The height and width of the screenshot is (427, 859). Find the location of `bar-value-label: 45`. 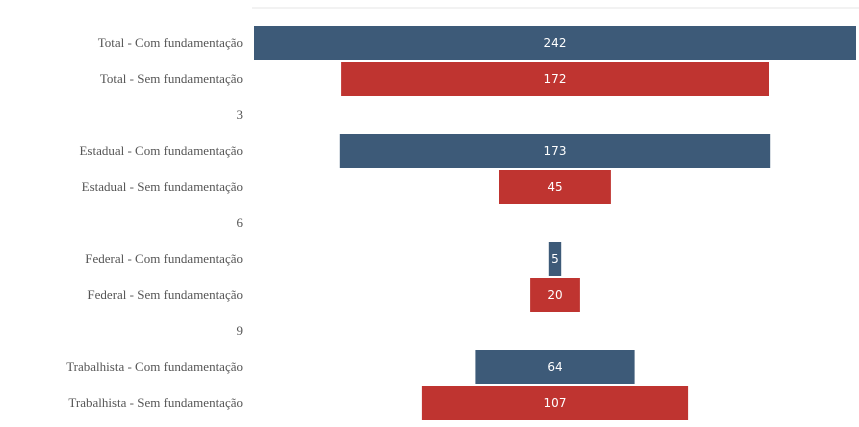

bar-value-label: 45 is located at coordinates (554, 187).